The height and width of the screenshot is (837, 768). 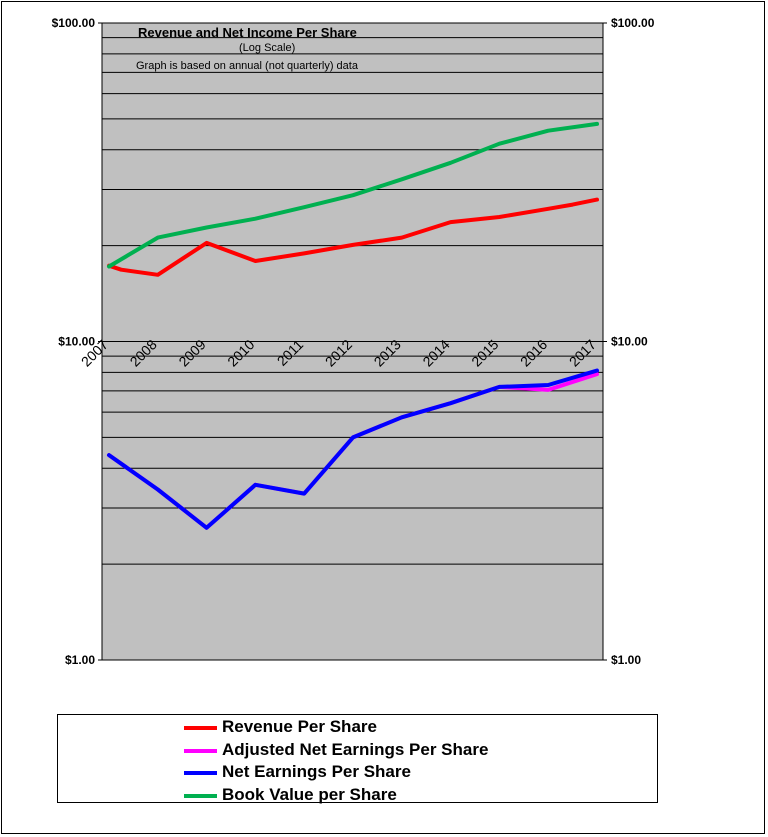 I want to click on y-axis-right: $100.00 $10.00 $1.00, so click(x=629, y=341).